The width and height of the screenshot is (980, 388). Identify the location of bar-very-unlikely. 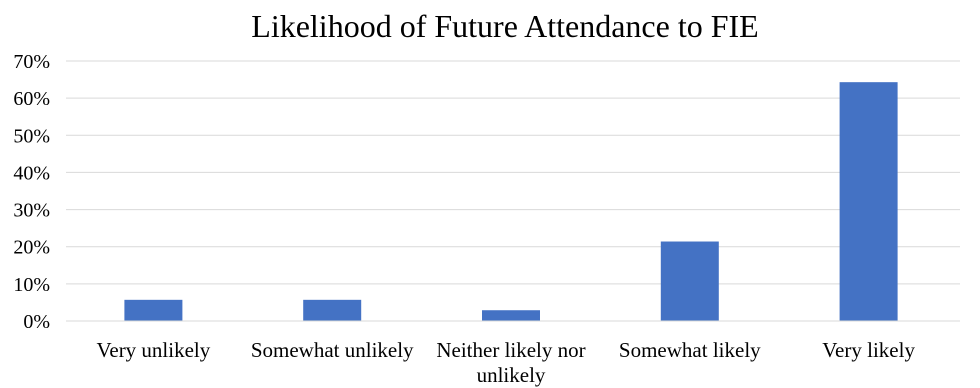
(153, 310).